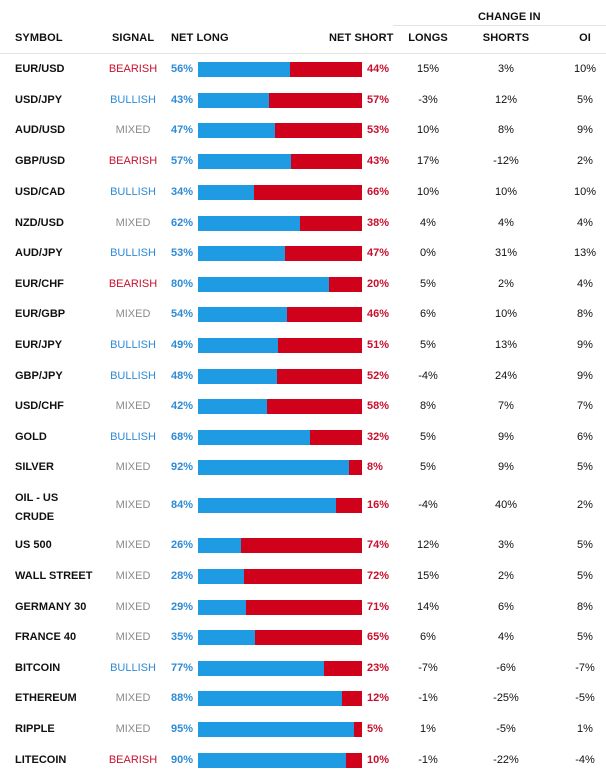 This screenshot has height=780, width=606. Describe the element at coordinates (39, 222) in the screenshot. I see `symbol-link: NZD/USD` at that location.